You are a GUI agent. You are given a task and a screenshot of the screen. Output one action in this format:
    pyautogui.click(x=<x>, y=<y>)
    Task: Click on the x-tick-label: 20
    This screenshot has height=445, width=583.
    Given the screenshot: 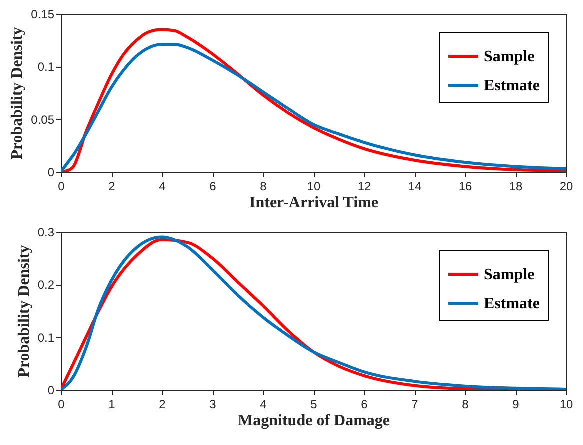 What is the action you would take?
    pyautogui.click(x=567, y=187)
    